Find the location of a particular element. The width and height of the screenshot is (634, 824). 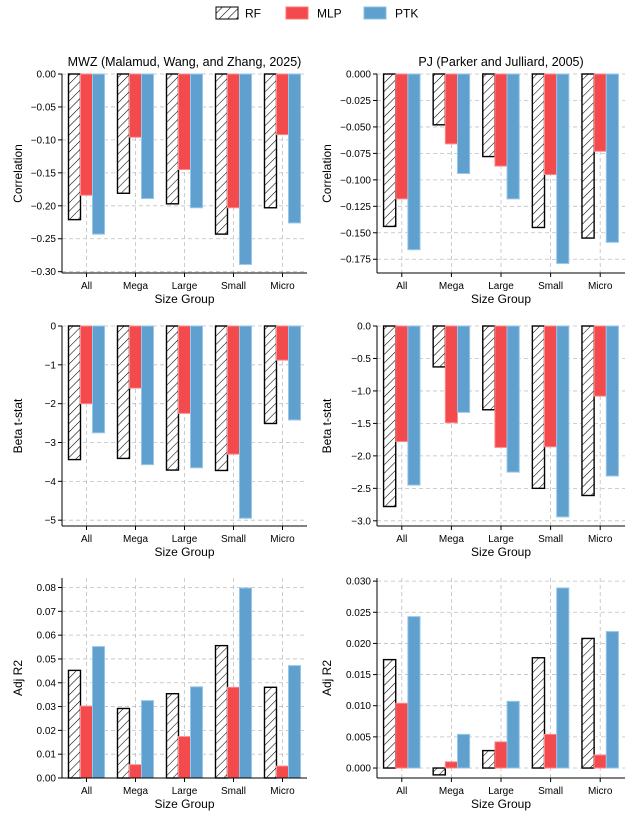

y-axis-label: Beta t-stat is located at coordinates (327, 425).